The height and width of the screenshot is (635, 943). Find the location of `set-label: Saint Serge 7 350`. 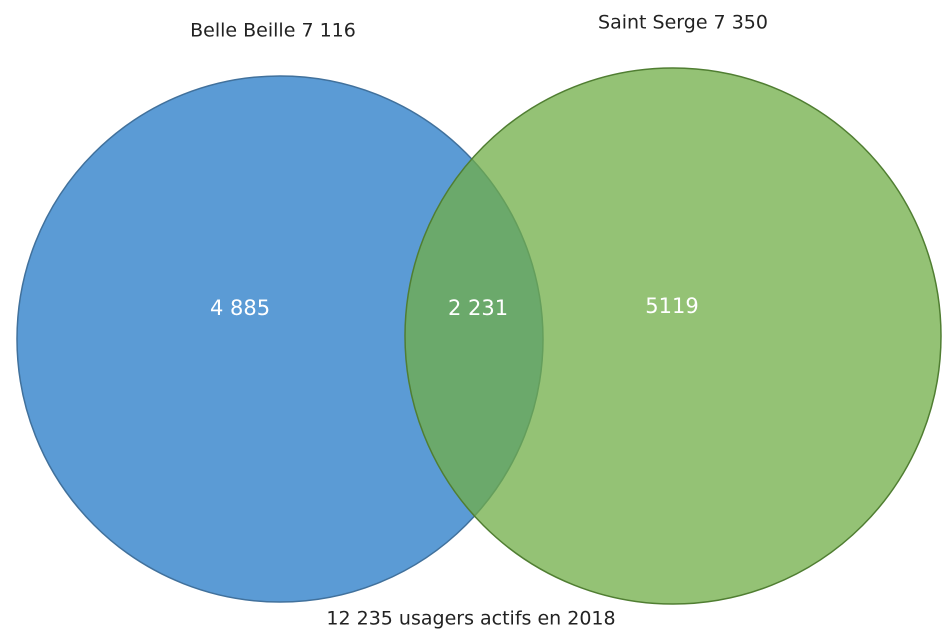

set-label: Saint Serge 7 350 is located at coordinates (683, 23).